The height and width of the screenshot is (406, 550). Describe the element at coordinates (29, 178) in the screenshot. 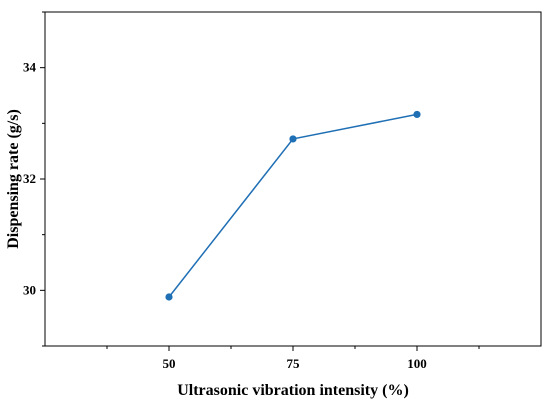

I see `y-tick-label: 32` at that location.